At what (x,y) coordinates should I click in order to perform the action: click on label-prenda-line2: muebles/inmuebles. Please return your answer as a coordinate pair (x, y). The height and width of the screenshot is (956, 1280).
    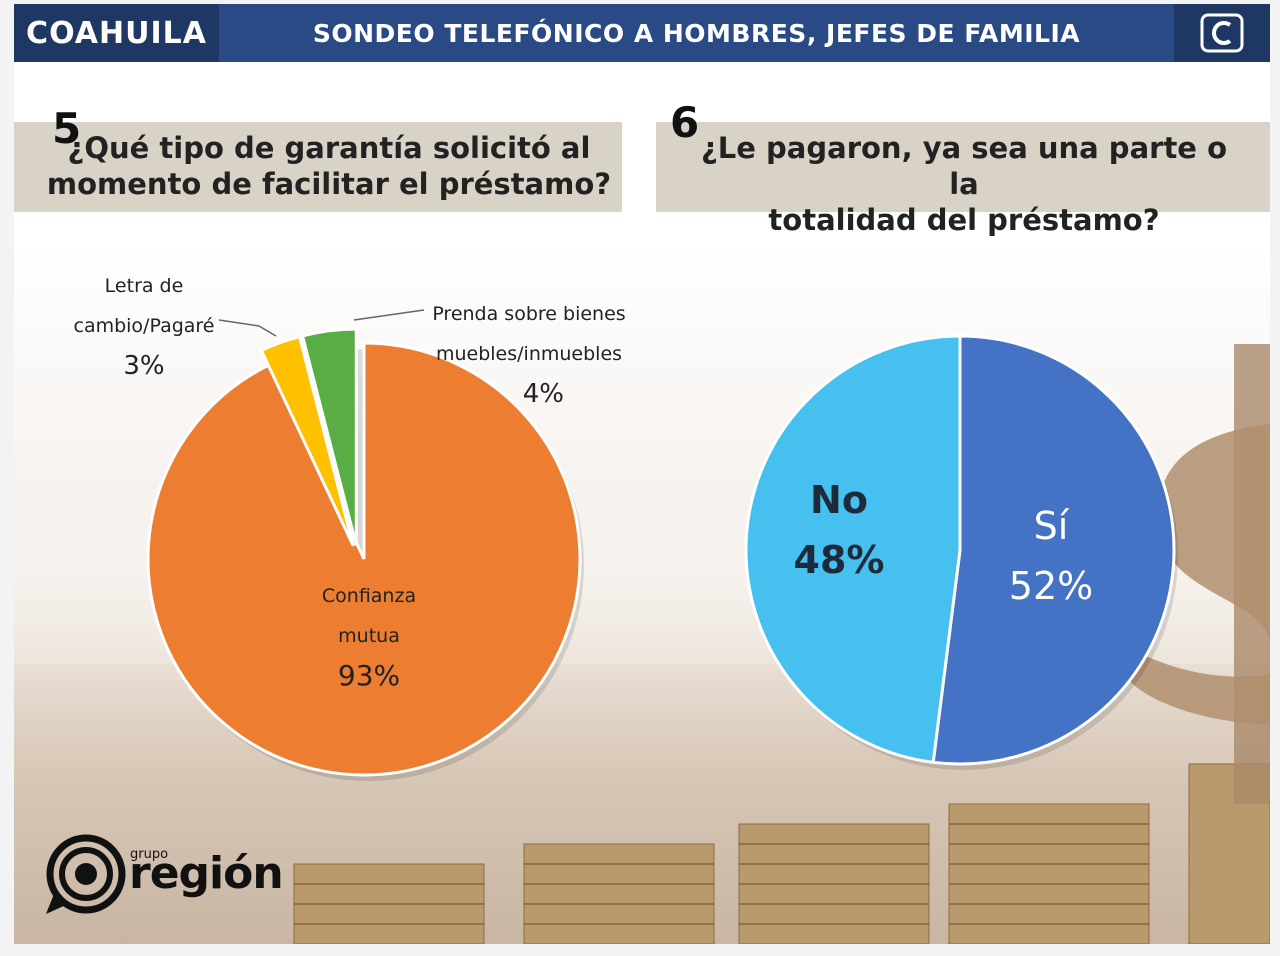
    Looking at the image, I should click on (529, 354).